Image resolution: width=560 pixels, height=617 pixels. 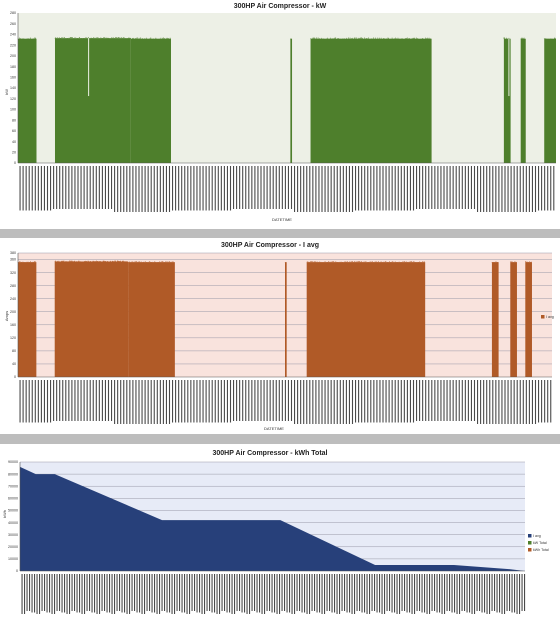 What do you see at coordinates (14, 364) in the screenshot?
I see `iavg-y-tick-label: 40` at bounding box center [14, 364].